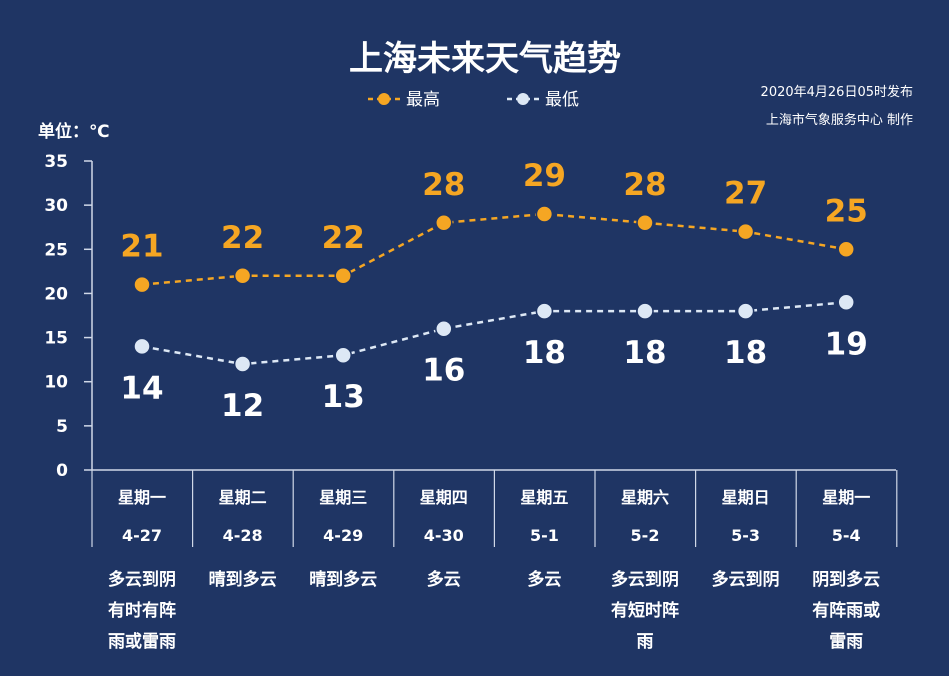 The height and width of the screenshot is (676, 949). What do you see at coordinates (242, 406) in the screenshot?
I see `low-value-label: 12` at bounding box center [242, 406].